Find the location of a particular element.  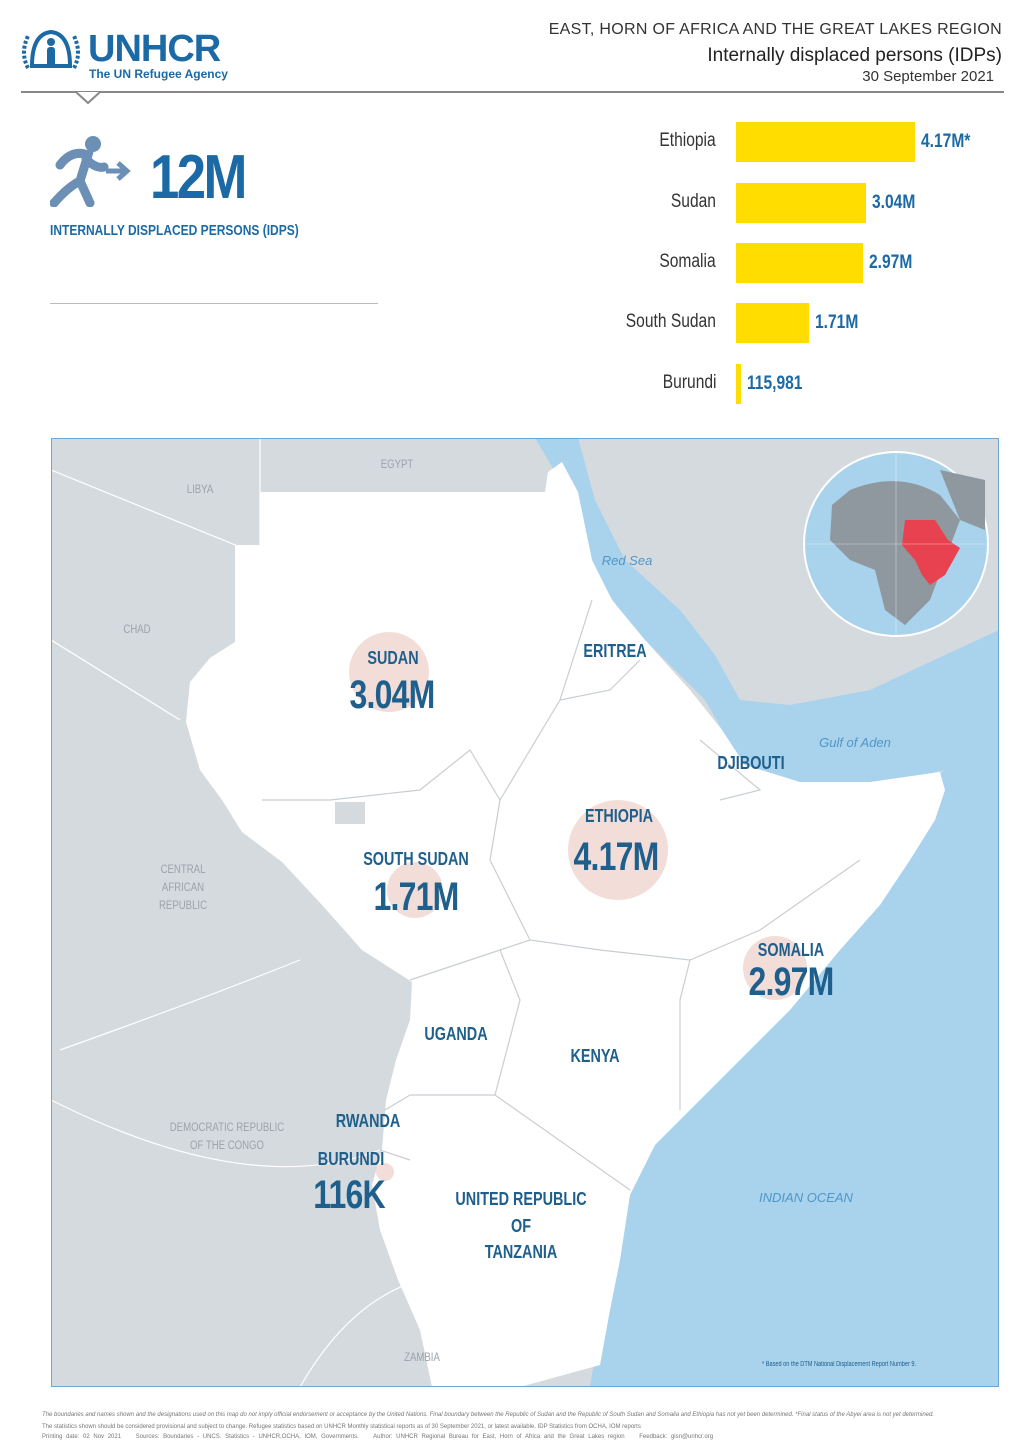

unhcr-logo-icon is located at coordinates (51, 49).